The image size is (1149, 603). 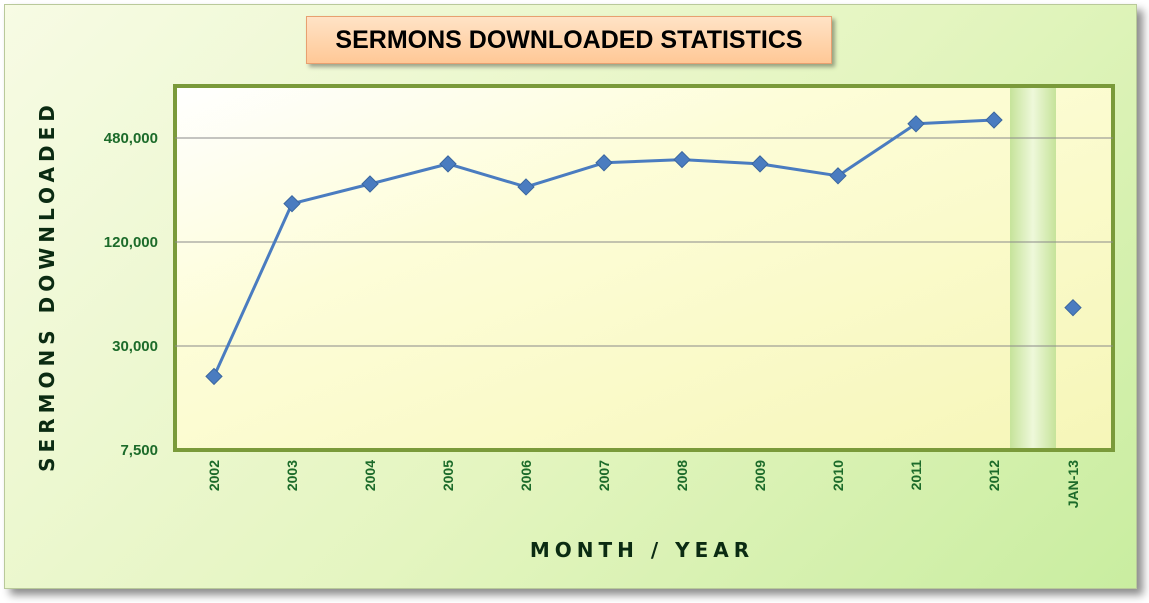 What do you see at coordinates (214, 475) in the screenshot?
I see `x-tick-label: 2002` at bounding box center [214, 475].